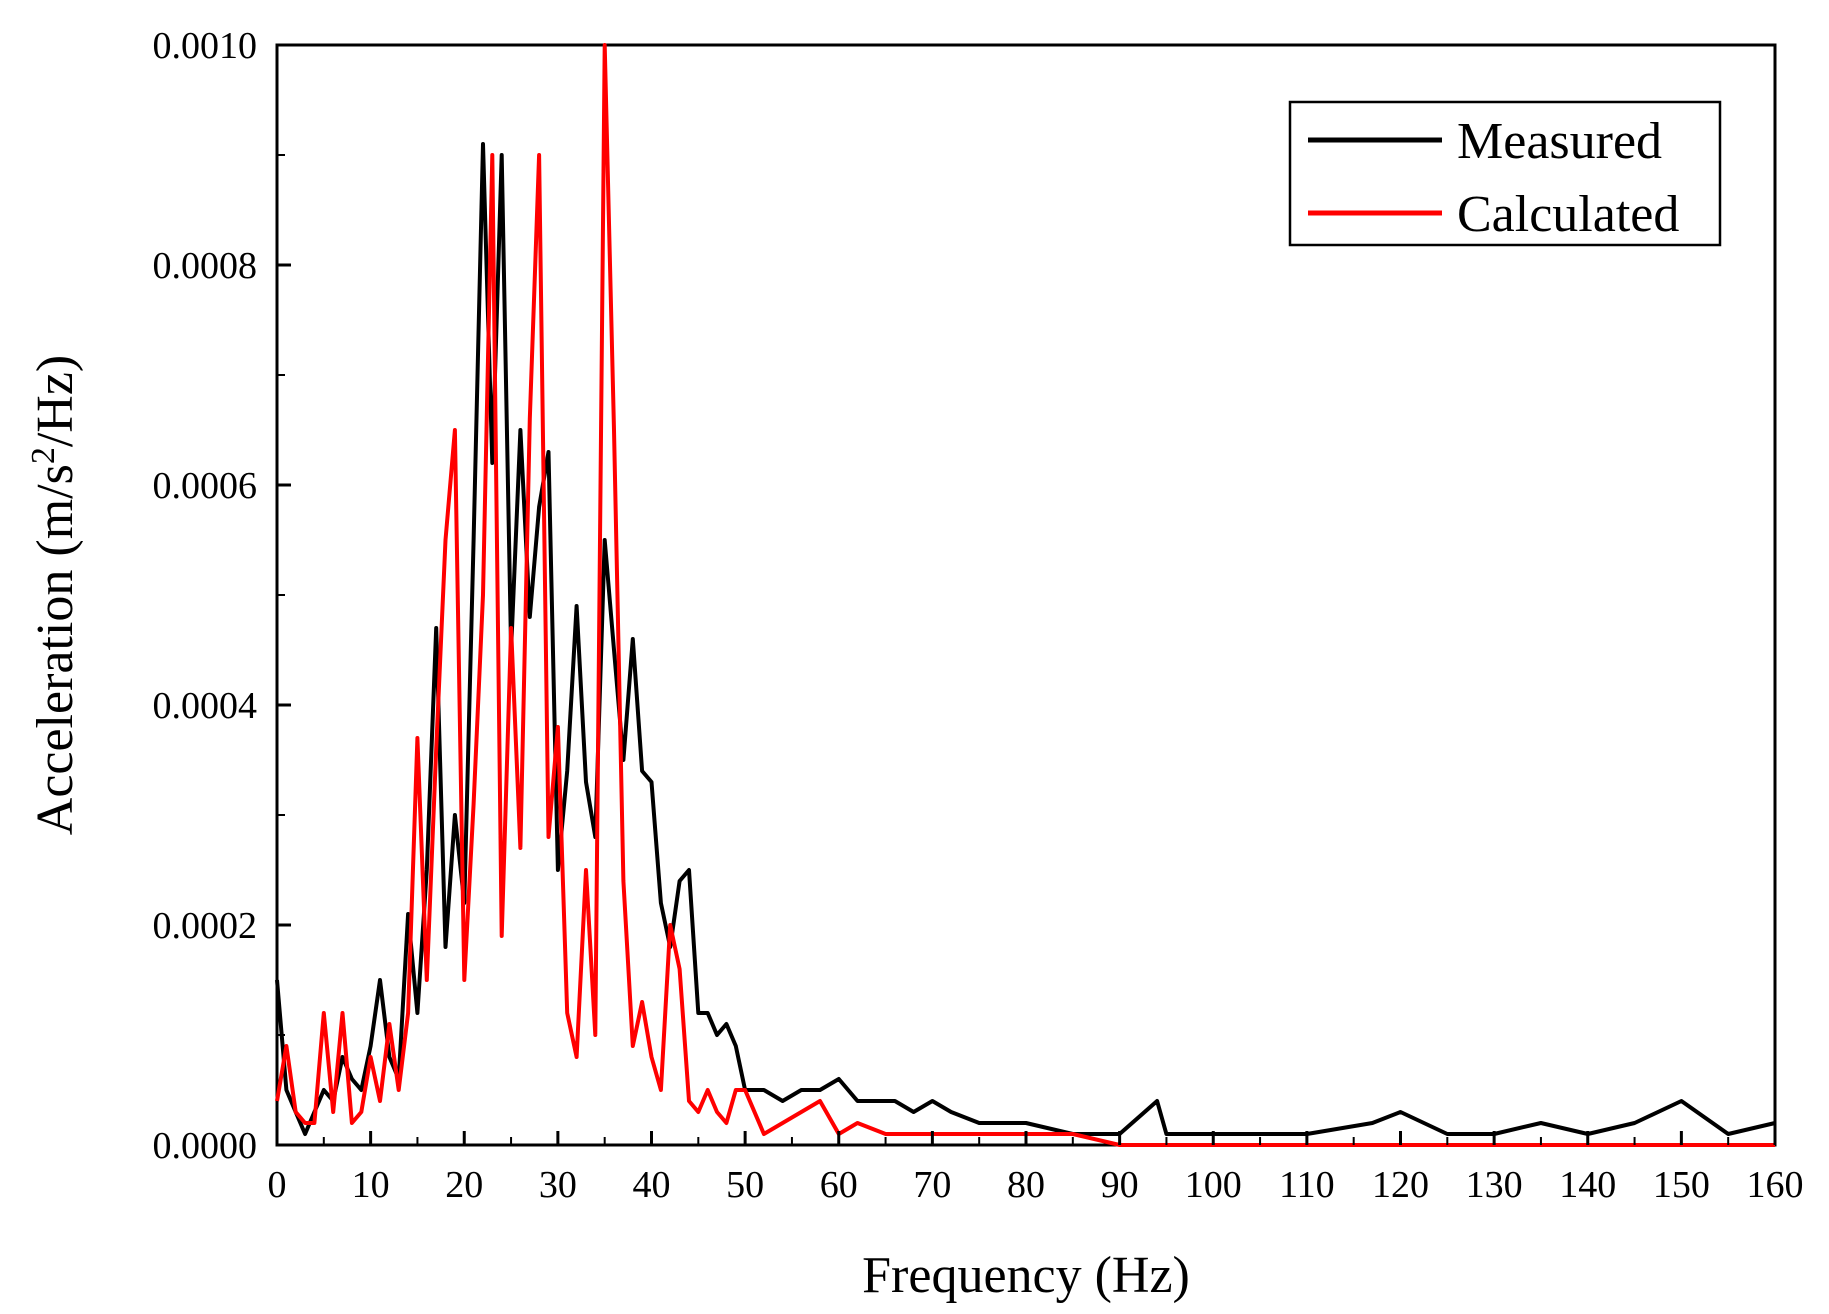 This screenshot has height=1314, width=1829. I want to click on legend-box, so click(1505, 173).